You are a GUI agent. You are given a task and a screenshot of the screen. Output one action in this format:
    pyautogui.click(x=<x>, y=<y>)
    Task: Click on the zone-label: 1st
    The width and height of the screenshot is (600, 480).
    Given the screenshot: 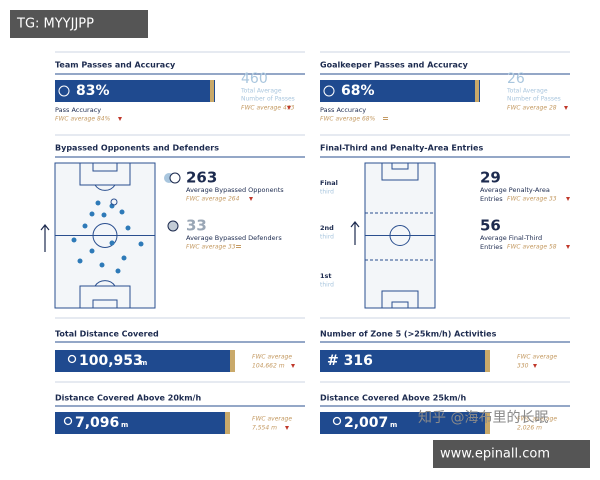 What is the action you would take?
    pyautogui.click(x=326, y=276)
    